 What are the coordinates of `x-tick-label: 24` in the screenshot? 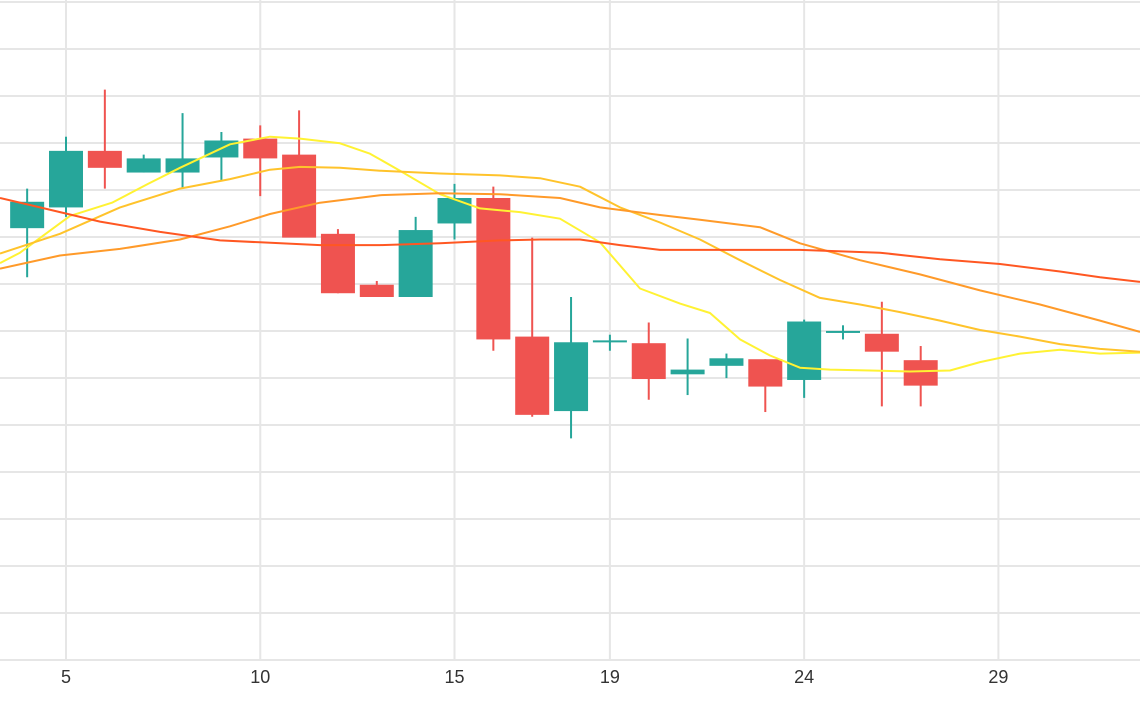 It's located at (804, 677).